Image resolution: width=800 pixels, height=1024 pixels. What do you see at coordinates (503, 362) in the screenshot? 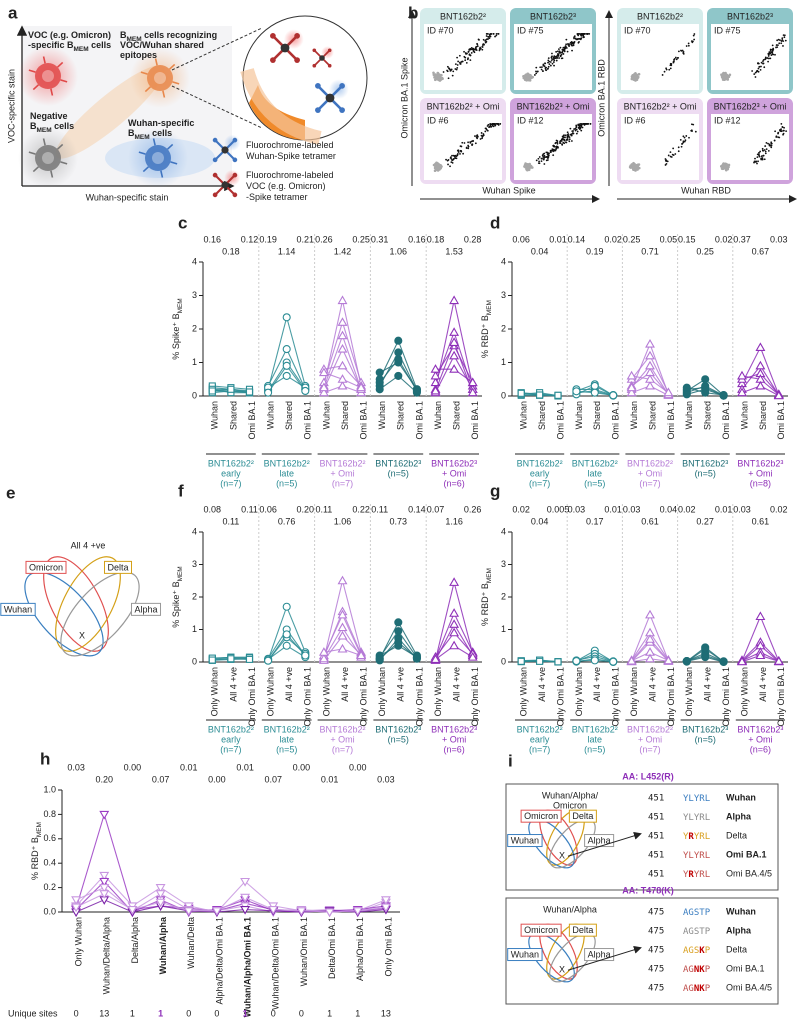
I see `y-tick-label: 1` at bounding box center [503, 362].